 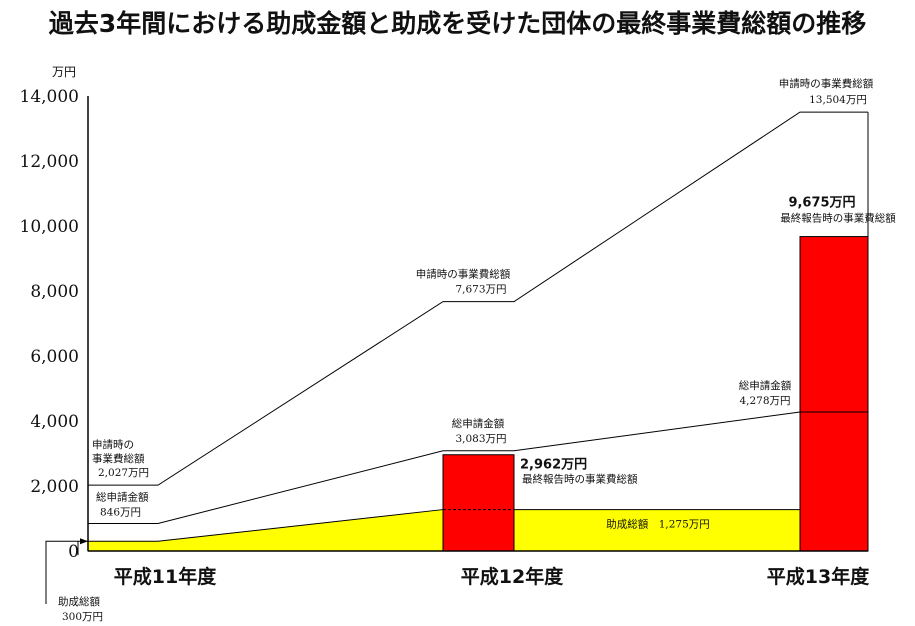 What do you see at coordinates (49, 97) in the screenshot?
I see `y-tick-label: 14,000` at bounding box center [49, 97].